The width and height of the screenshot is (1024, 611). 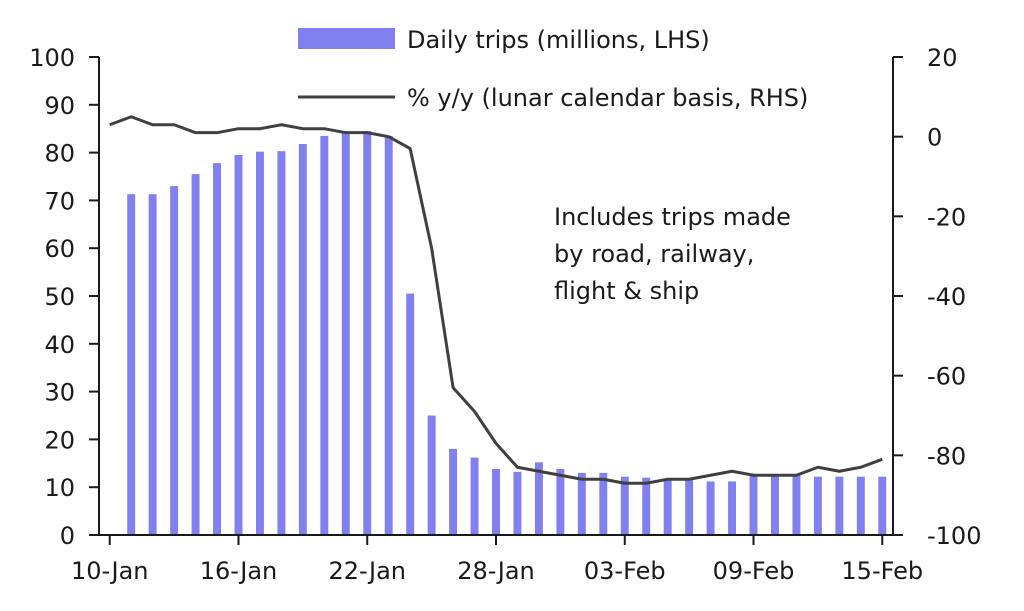 What do you see at coordinates (882, 505) in the screenshot?
I see `bar-15-Feb` at bounding box center [882, 505].